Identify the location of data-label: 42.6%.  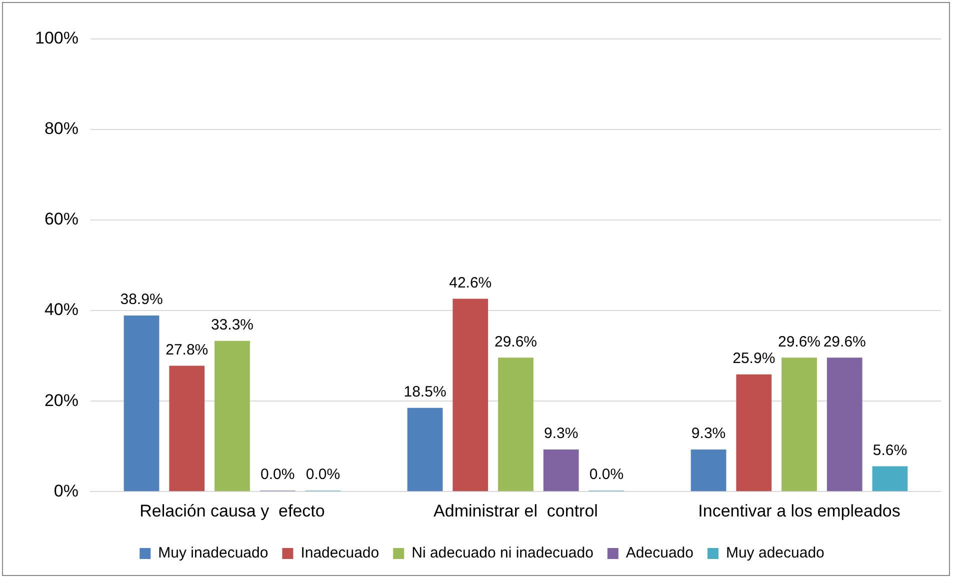
(470, 283).